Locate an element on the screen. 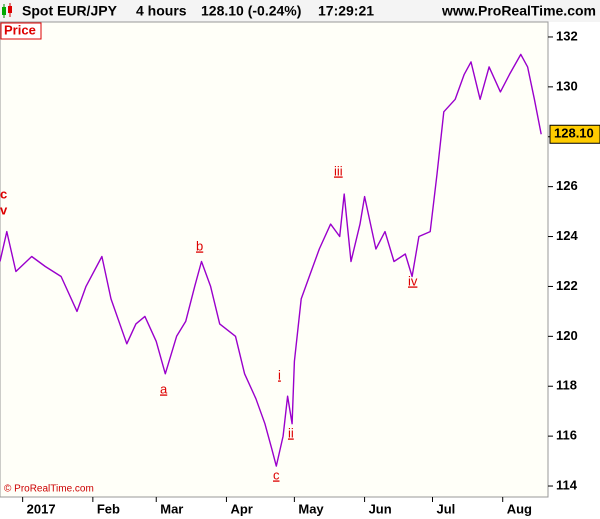 This screenshot has height=519, width=600. y-tick-label: 116 is located at coordinates (566, 435).